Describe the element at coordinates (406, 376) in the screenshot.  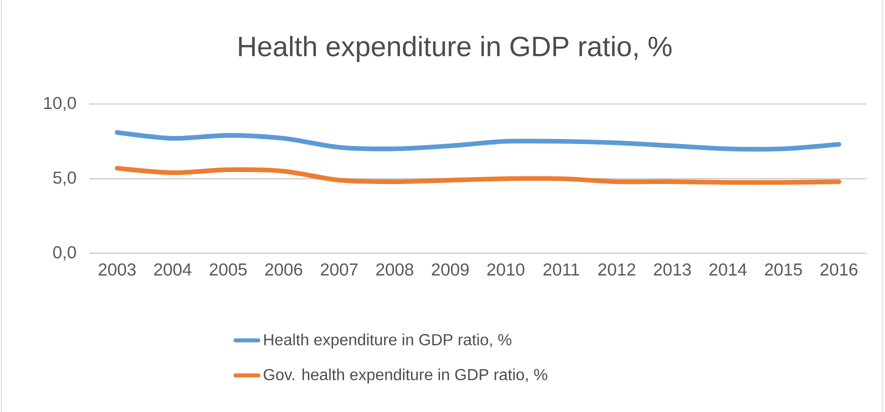
I see `legend-label: Gov. health expenditure in GDP ratio, %` at that location.